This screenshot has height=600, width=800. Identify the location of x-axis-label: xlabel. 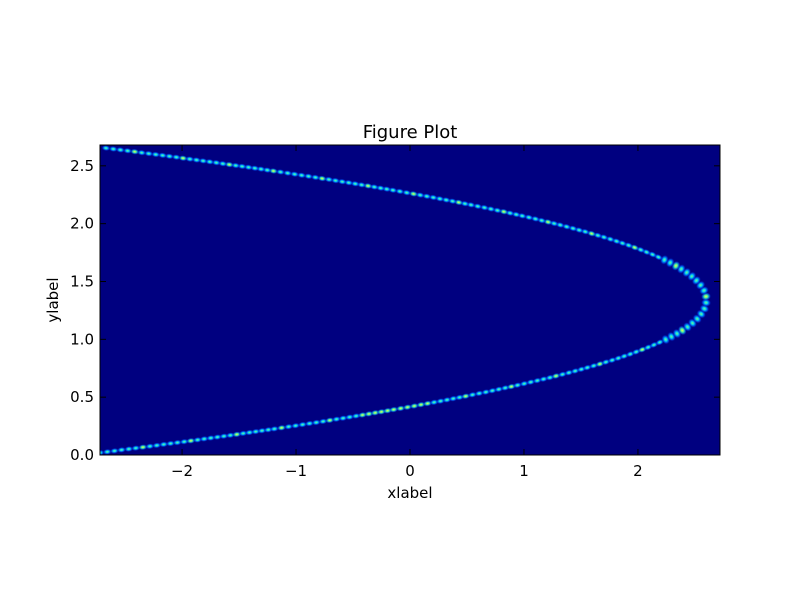
(409, 493).